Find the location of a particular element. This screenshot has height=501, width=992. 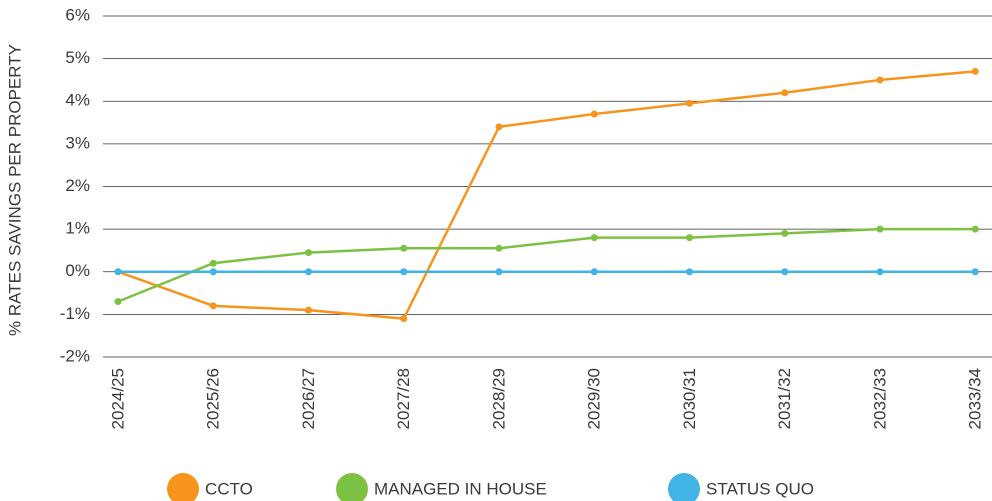

y-tick-label: -1% is located at coordinates (75, 313).